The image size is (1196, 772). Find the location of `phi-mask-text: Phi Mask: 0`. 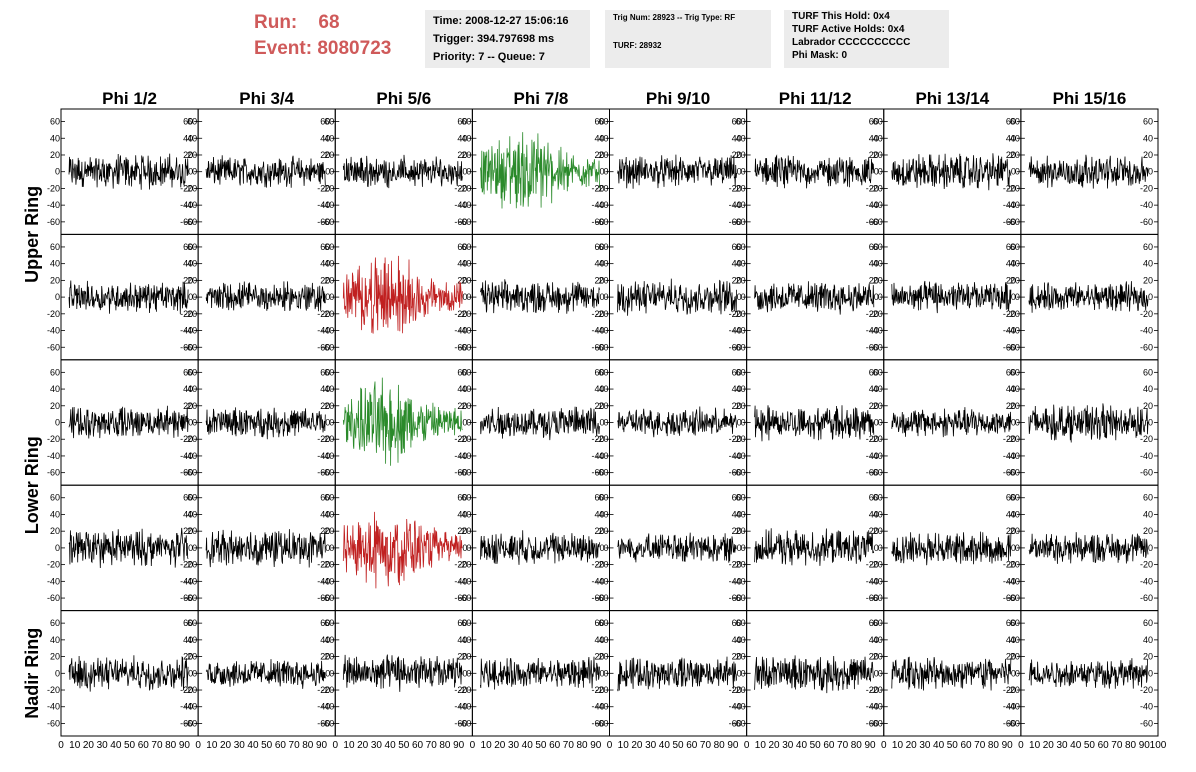

phi-mask-text: Phi Mask: 0 is located at coordinates (820, 55).